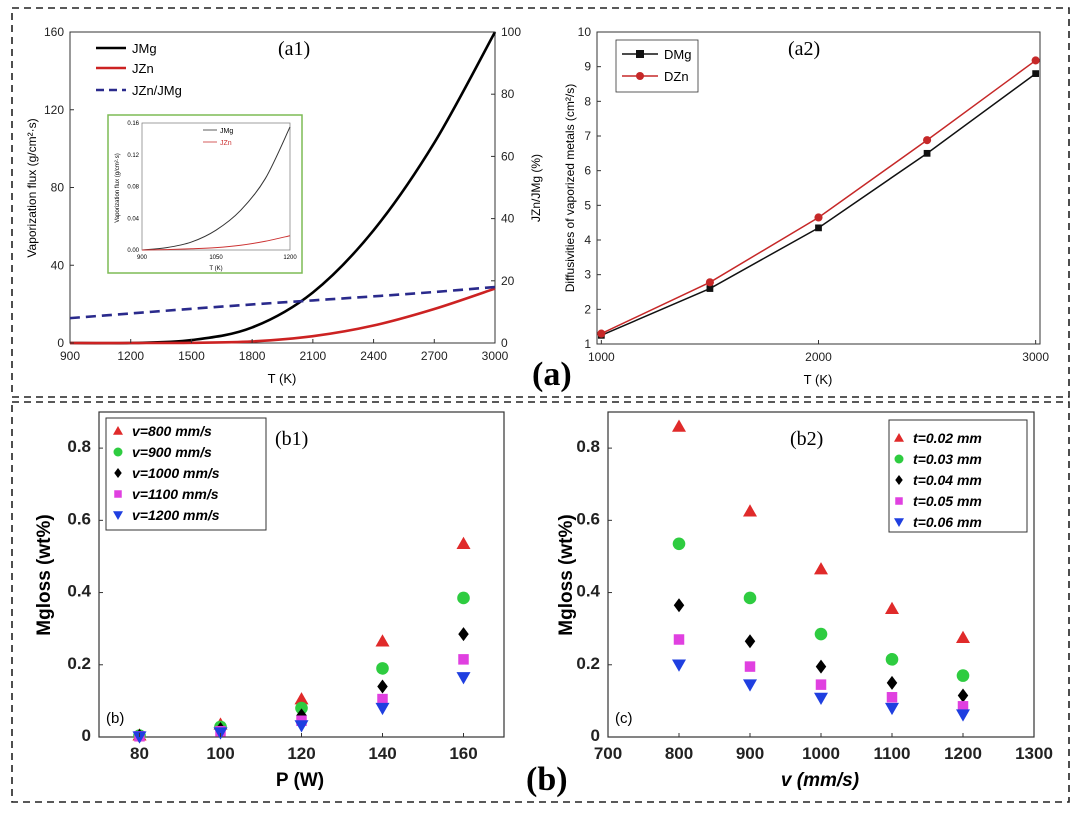 The height and width of the screenshot is (813, 1080). I want to click on b2-y-tick-label: 0.2, so click(588, 663).